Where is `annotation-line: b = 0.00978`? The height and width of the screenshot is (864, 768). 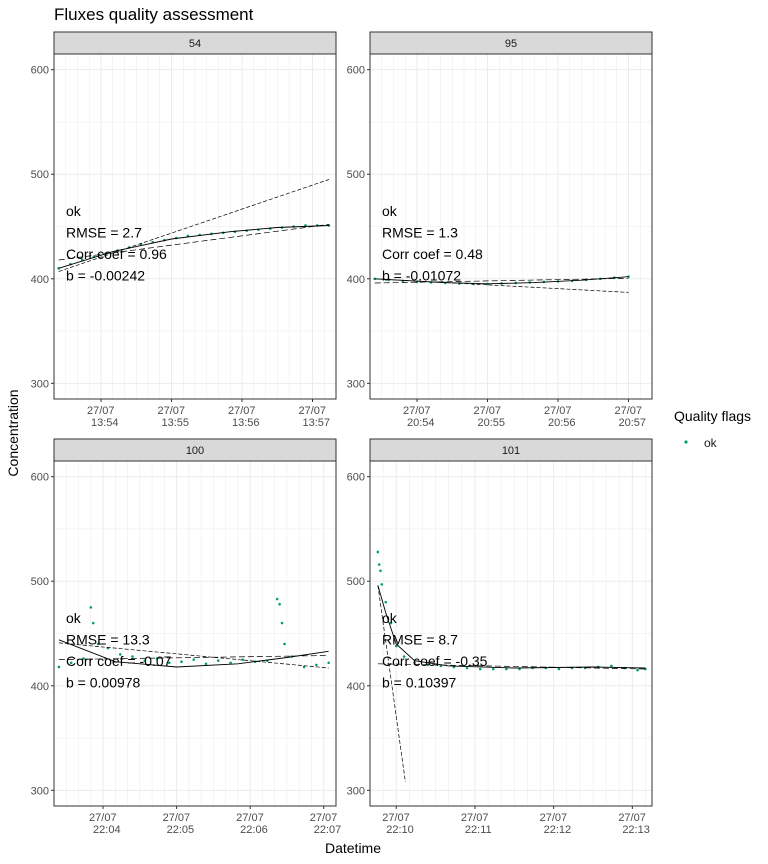 annotation-line: b = 0.00978 is located at coordinates (103, 683).